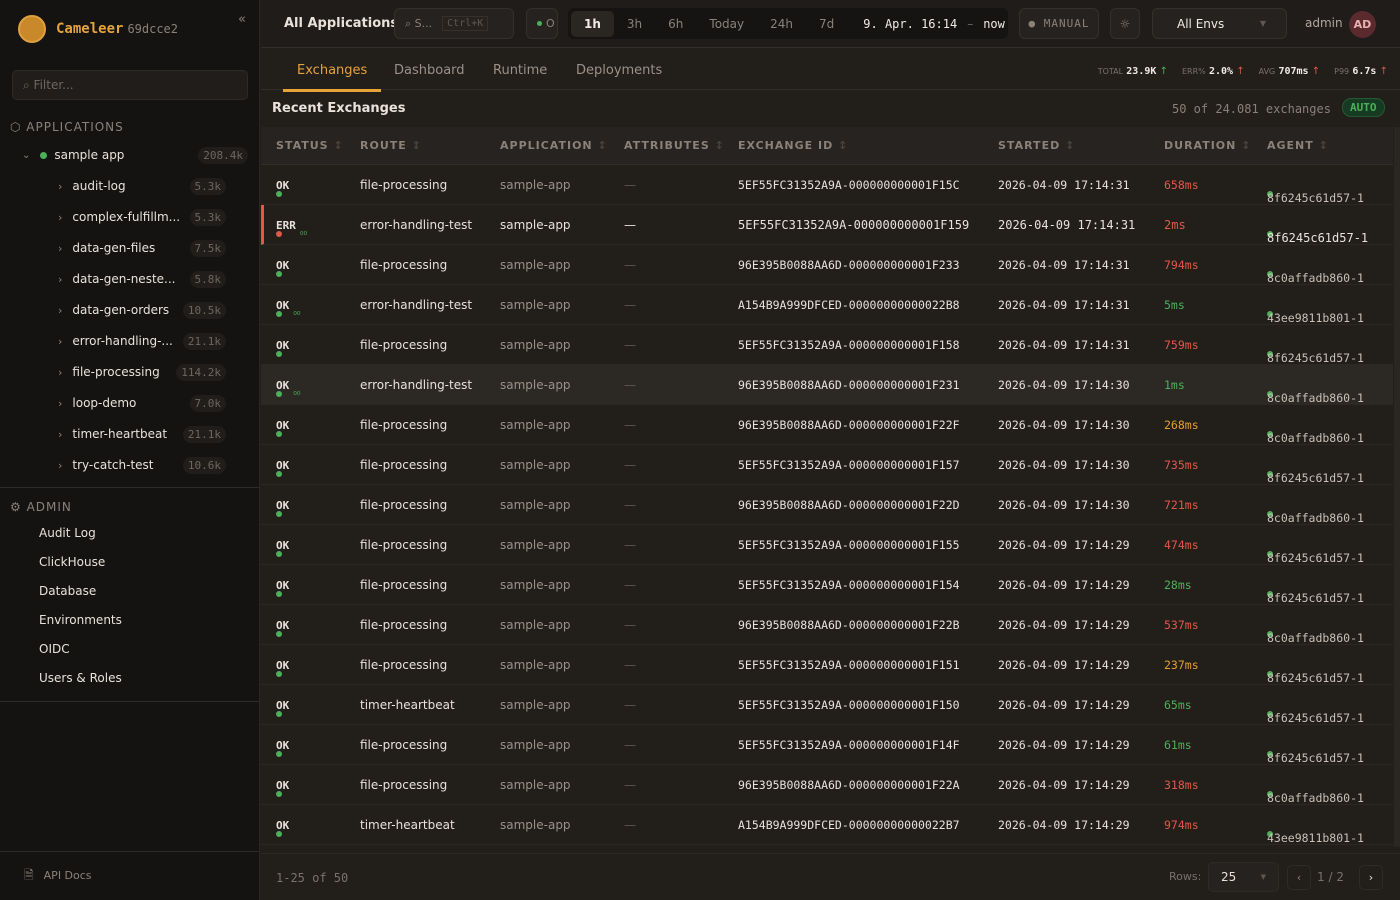 This screenshot has height=900, width=1400. What do you see at coordinates (676, 23) in the screenshot?
I see `range-option: 6h` at bounding box center [676, 23].